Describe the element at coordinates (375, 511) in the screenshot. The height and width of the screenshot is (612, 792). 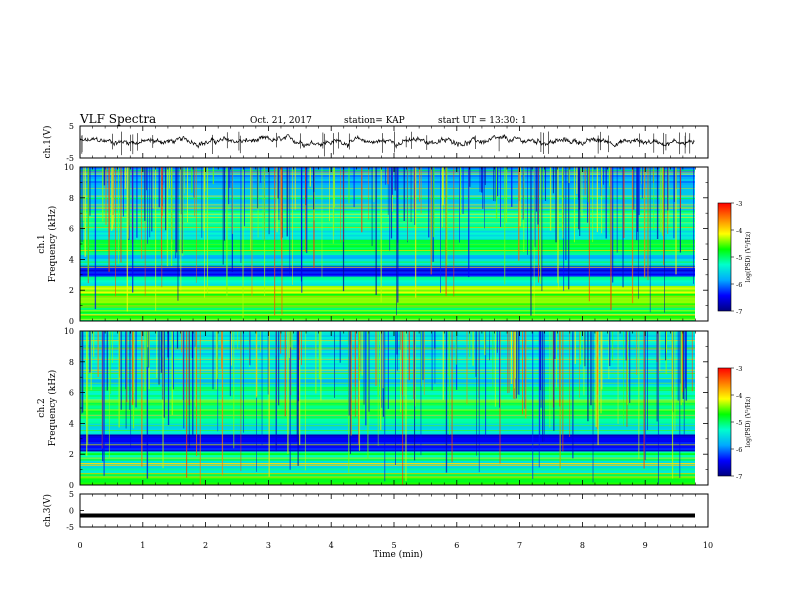
I see `ch3-waveform-panel: 5 0 -5 ch.3(V)` at that location.